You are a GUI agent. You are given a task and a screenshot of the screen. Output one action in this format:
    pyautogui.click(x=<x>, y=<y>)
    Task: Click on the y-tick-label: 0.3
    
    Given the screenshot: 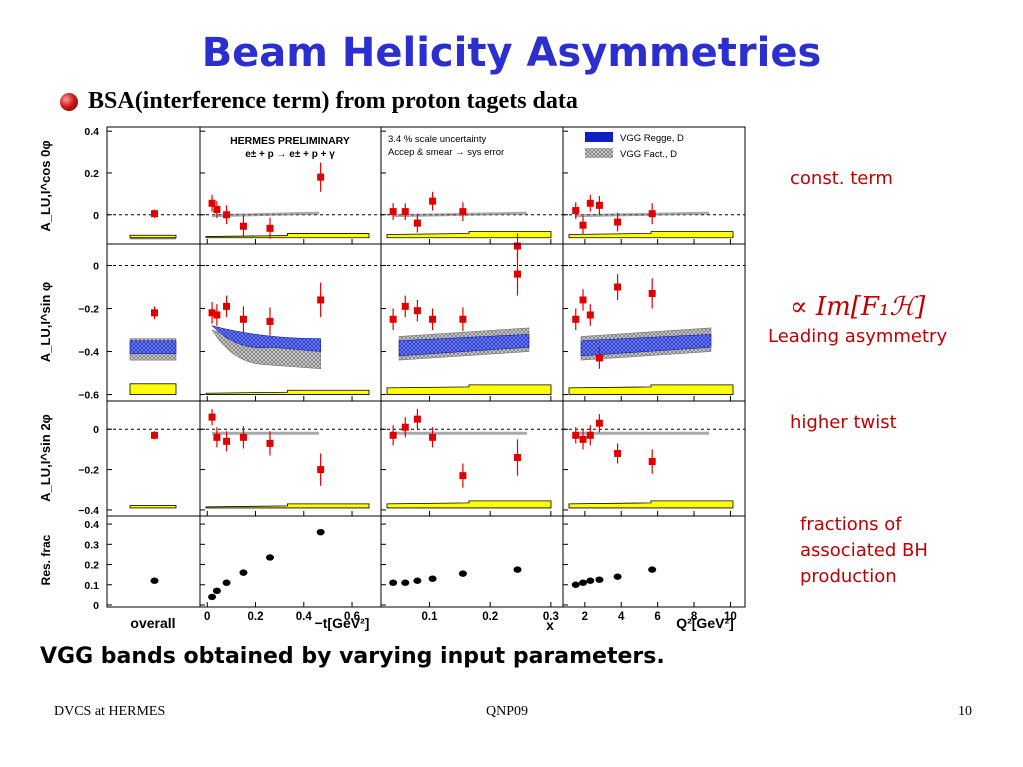 What is the action you would take?
    pyautogui.click(x=91, y=545)
    